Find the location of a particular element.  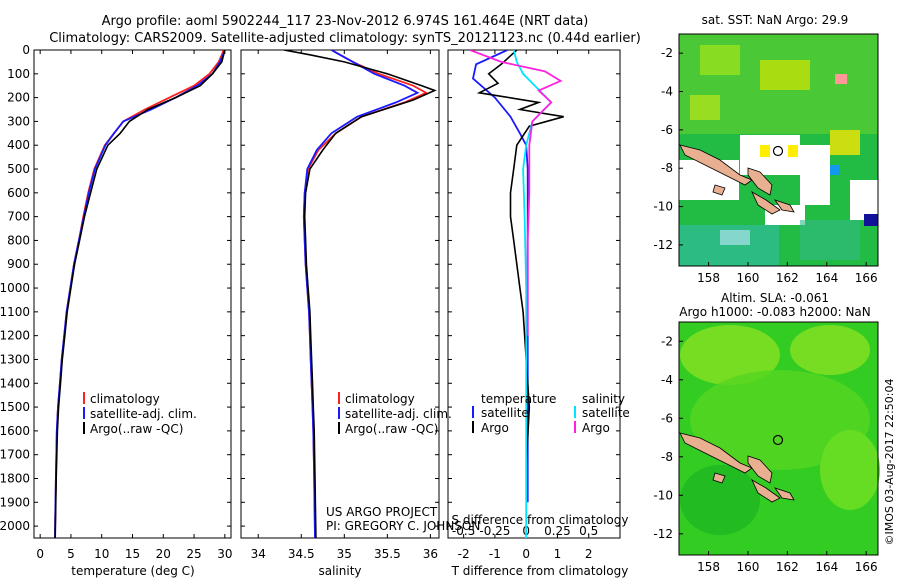

x-tick-label: 36 is located at coordinates (430, 554).